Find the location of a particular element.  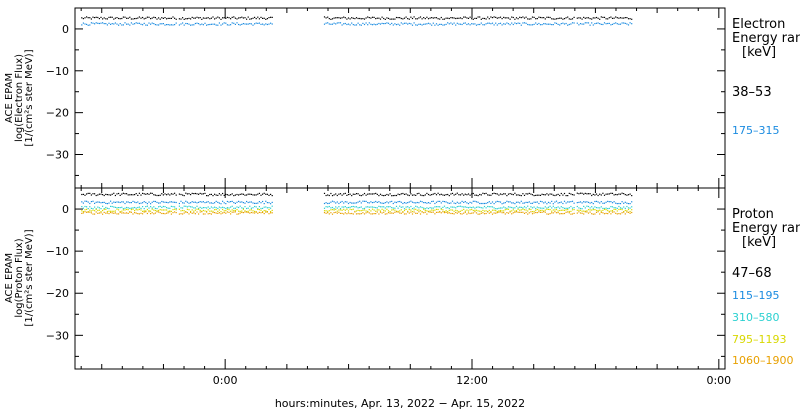

proton-ylabel-line1: ACE EPAM is located at coordinates (9, 278).